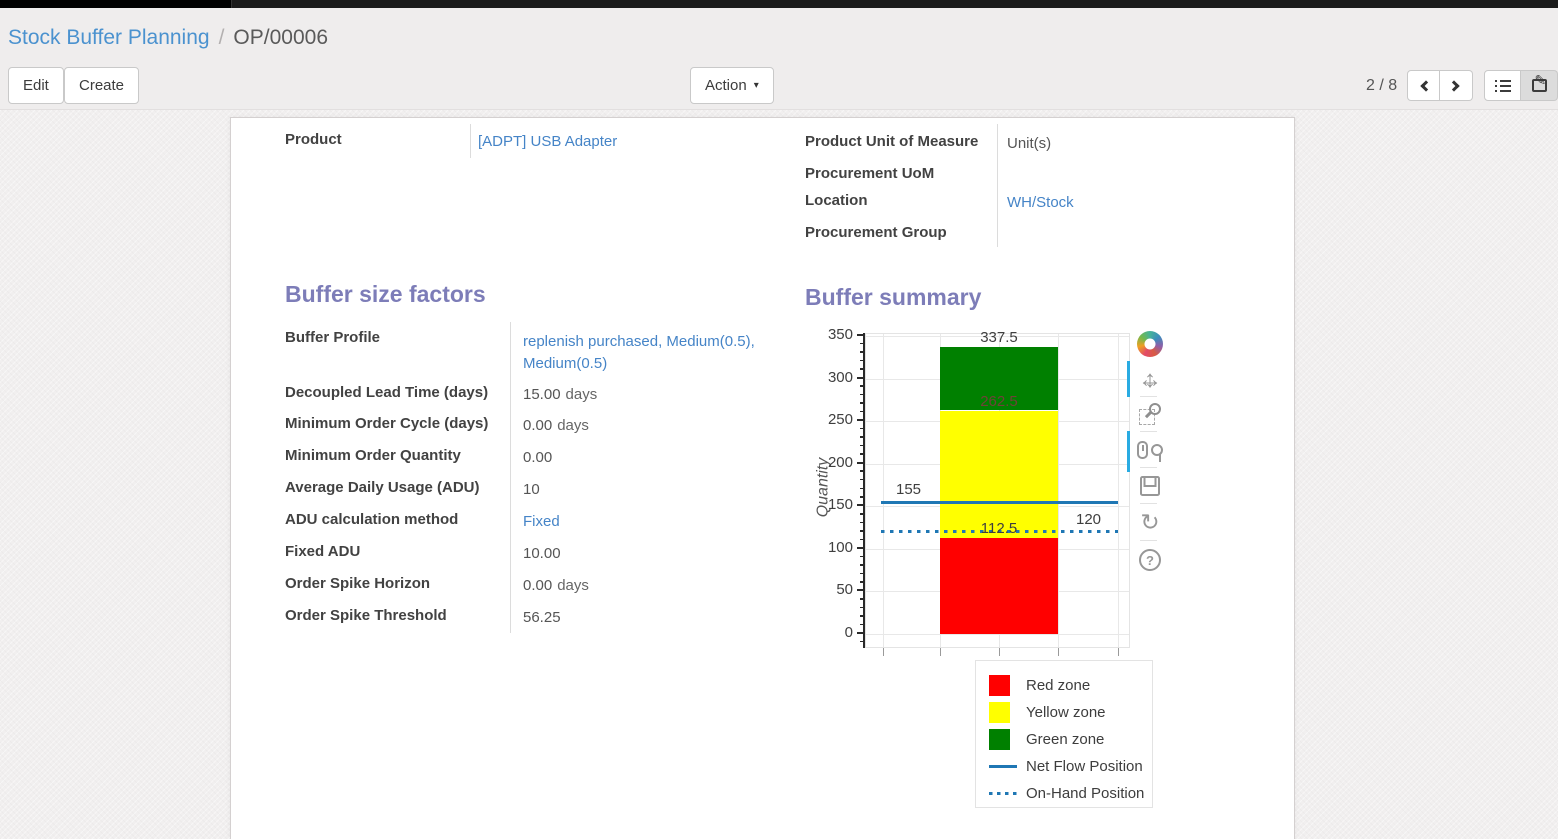 This screenshot has height=839, width=1558. Describe the element at coordinates (541, 521) in the screenshot. I see `field-value-adu-method-link: Fixed` at that location.